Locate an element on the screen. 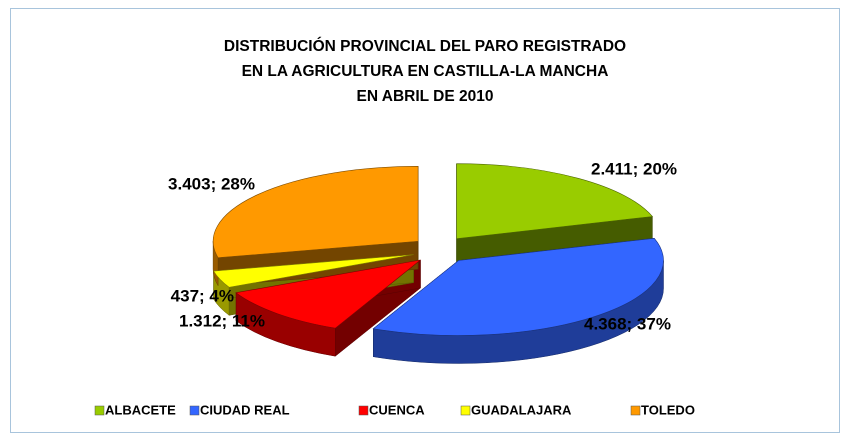 The height and width of the screenshot is (441, 849). legend-label: TOLEDO is located at coordinates (668, 409).